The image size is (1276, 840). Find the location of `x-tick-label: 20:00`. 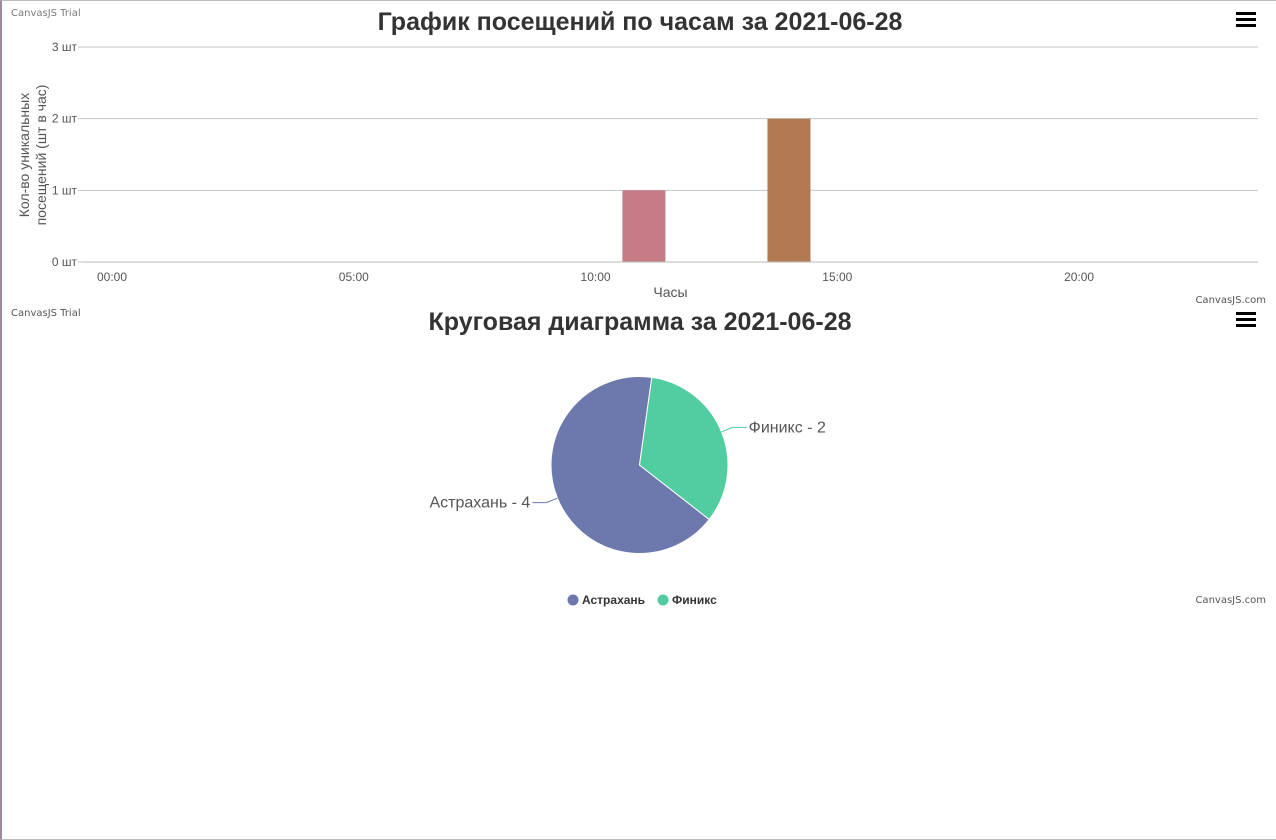

x-tick-label: 20:00 is located at coordinates (1079, 277).